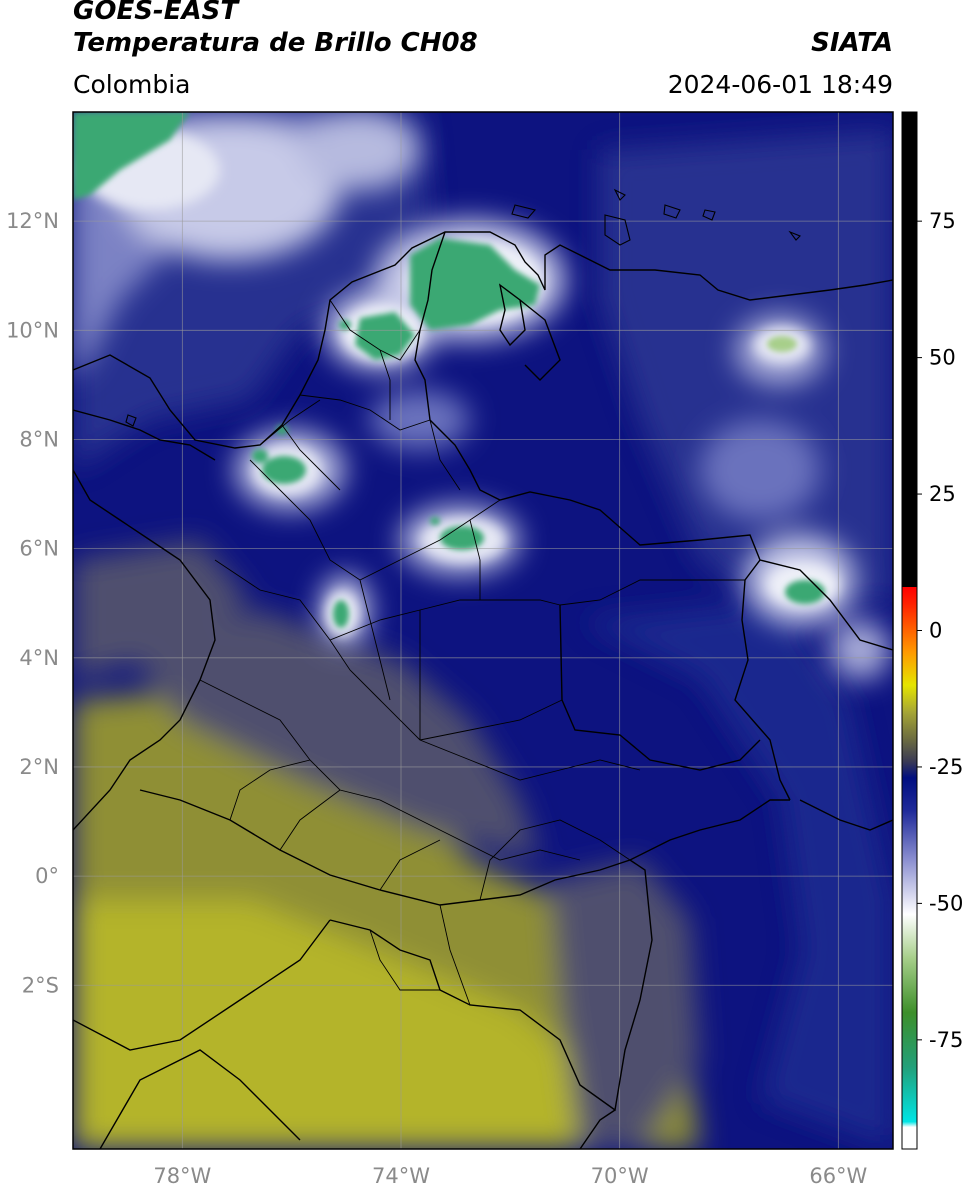 Image resolution: width=966 pixels, height=1190 pixels. What do you see at coordinates (32, 603) in the screenshot?
I see `latitude-labels: 12°N 10°N 8°N 6°N 4°N 2°N 0° 2°S` at bounding box center [32, 603].